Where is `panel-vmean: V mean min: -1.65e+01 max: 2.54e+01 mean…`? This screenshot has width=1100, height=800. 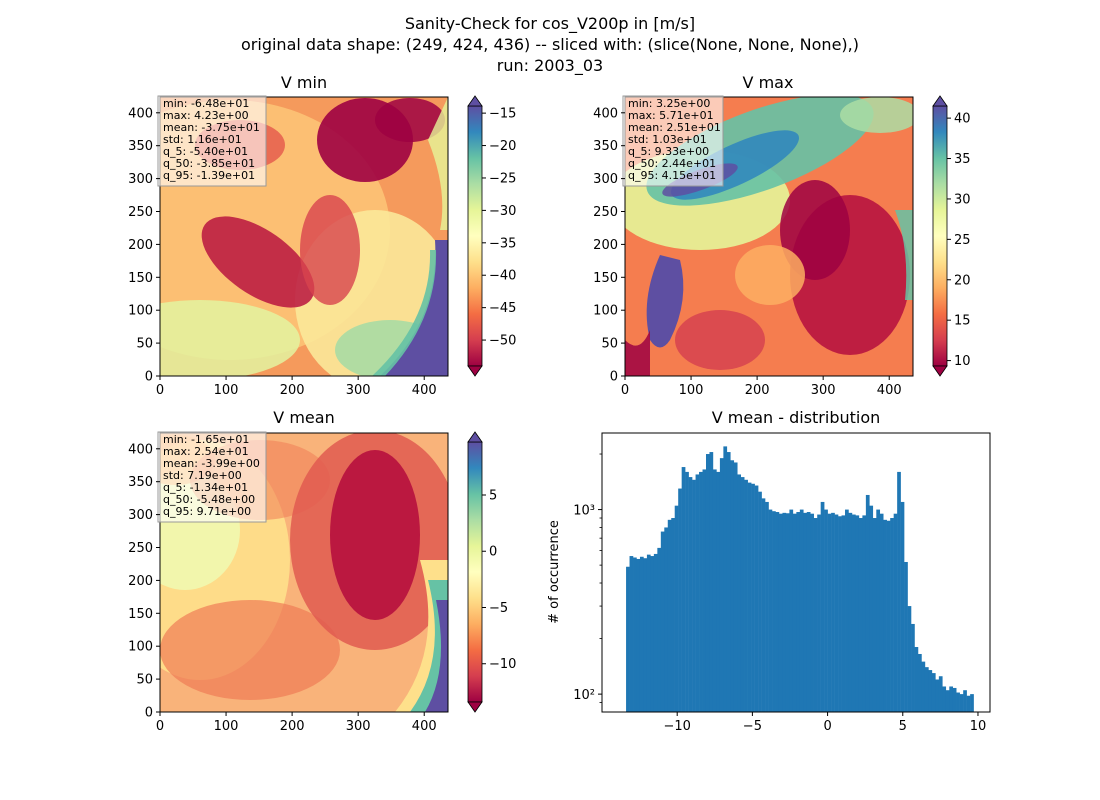
panel-vmean: V mean min: -1.65e+01 max: 2.54e+01 mean… is located at coordinates (322, 571).